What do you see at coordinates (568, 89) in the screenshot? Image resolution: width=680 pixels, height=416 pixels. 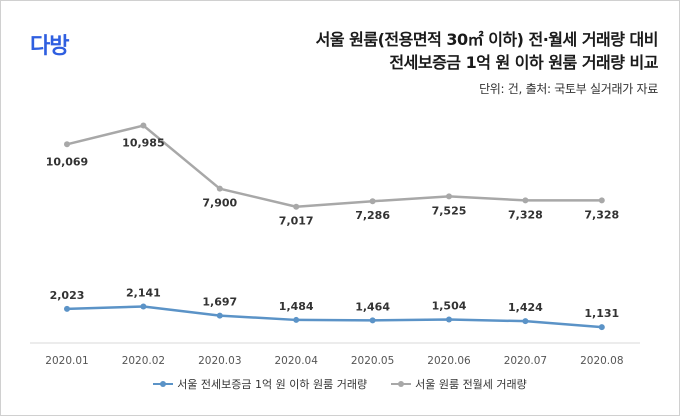 I see `unit-source-note: 단위: 건, 출처: 국토부 실거래가 자료` at bounding box center [568, 89].